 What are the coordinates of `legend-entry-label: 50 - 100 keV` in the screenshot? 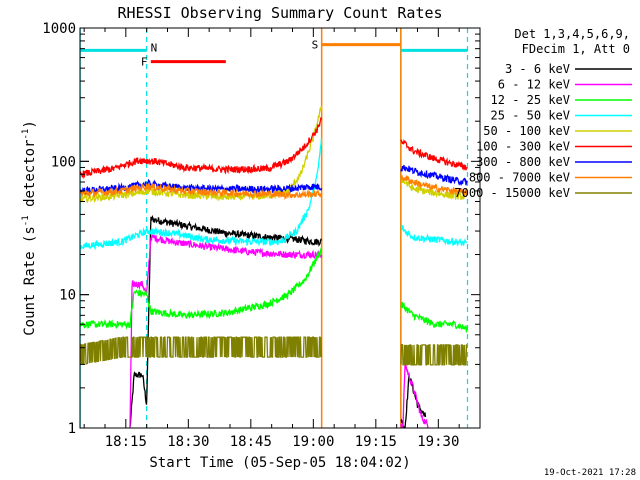 It's located at (526, 131).